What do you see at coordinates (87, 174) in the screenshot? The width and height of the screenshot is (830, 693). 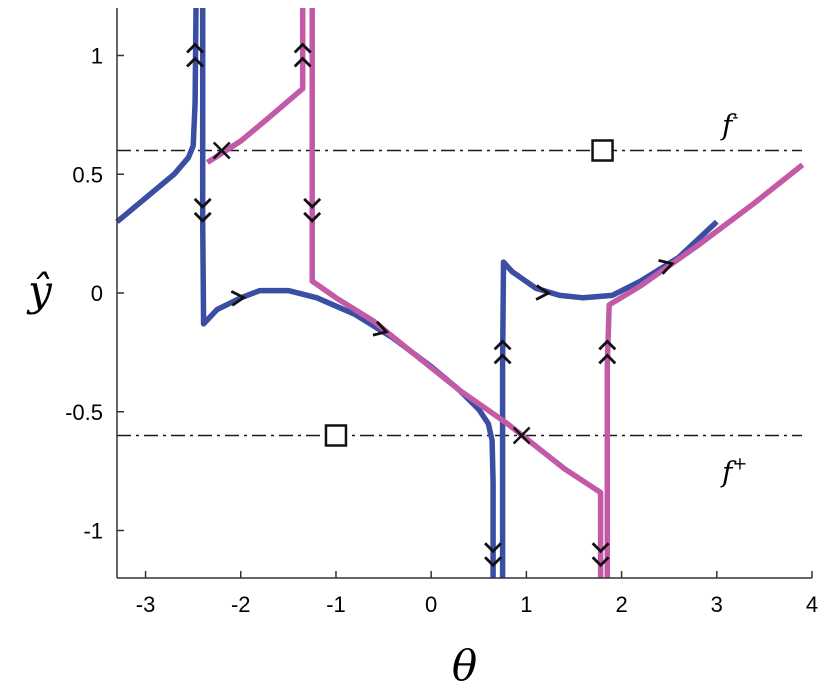 I see `y-tick-label: 0.5` at bounding box center [87, 174].